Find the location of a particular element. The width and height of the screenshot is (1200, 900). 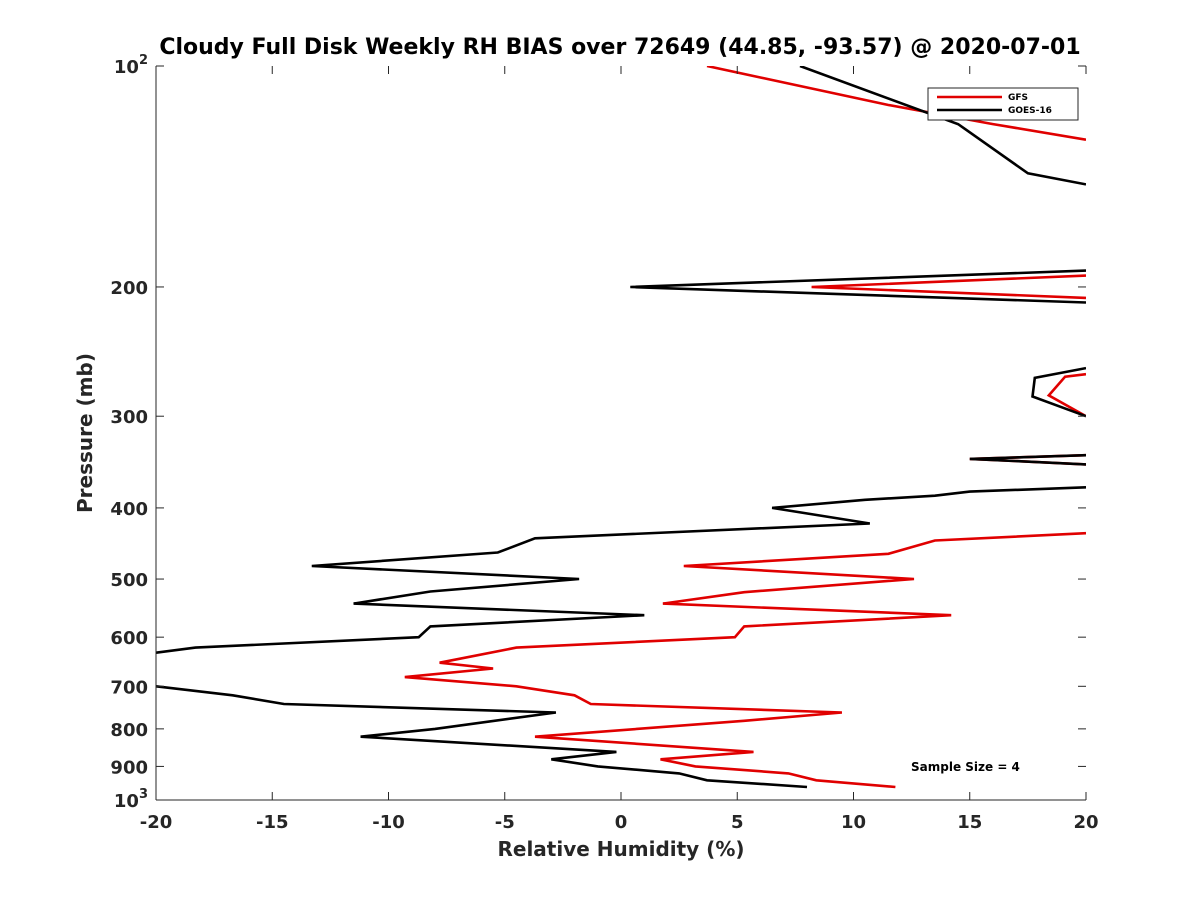

y-tick-label: 800 is located at coordinates (129, 730).